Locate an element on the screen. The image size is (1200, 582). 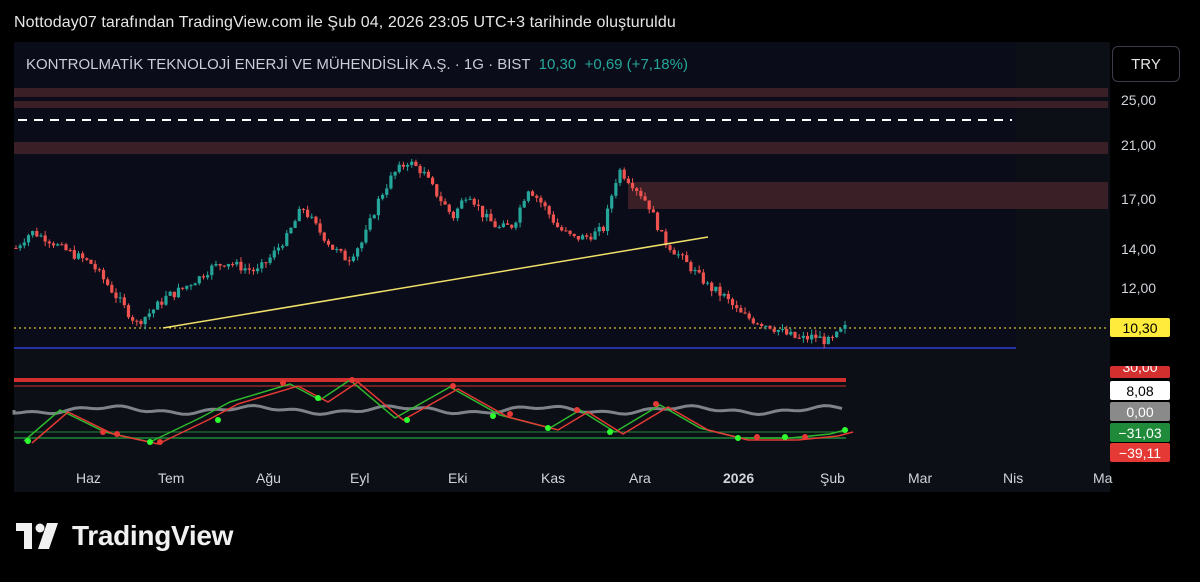
symbol-exchange: BIST is located at coordinates (514, 64).